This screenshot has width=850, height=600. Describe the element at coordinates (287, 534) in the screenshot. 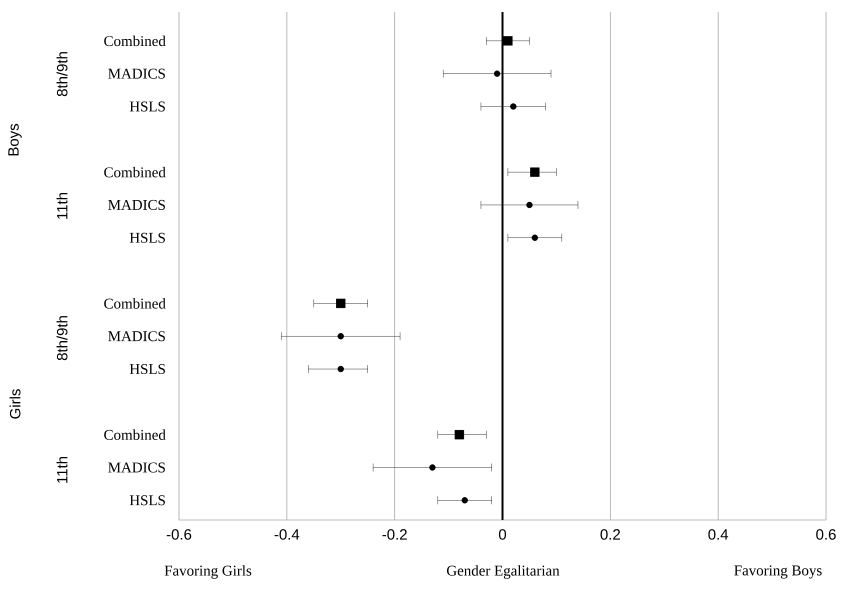

I see `x-tick-label: -0.4` at that location.